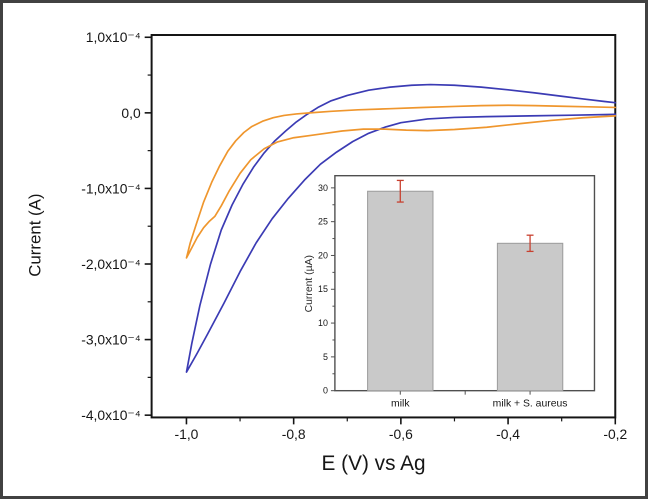  Describe the element at coordinates (508, 434) in the screenshot. I see `x-tick-label: -0,4` at that location.